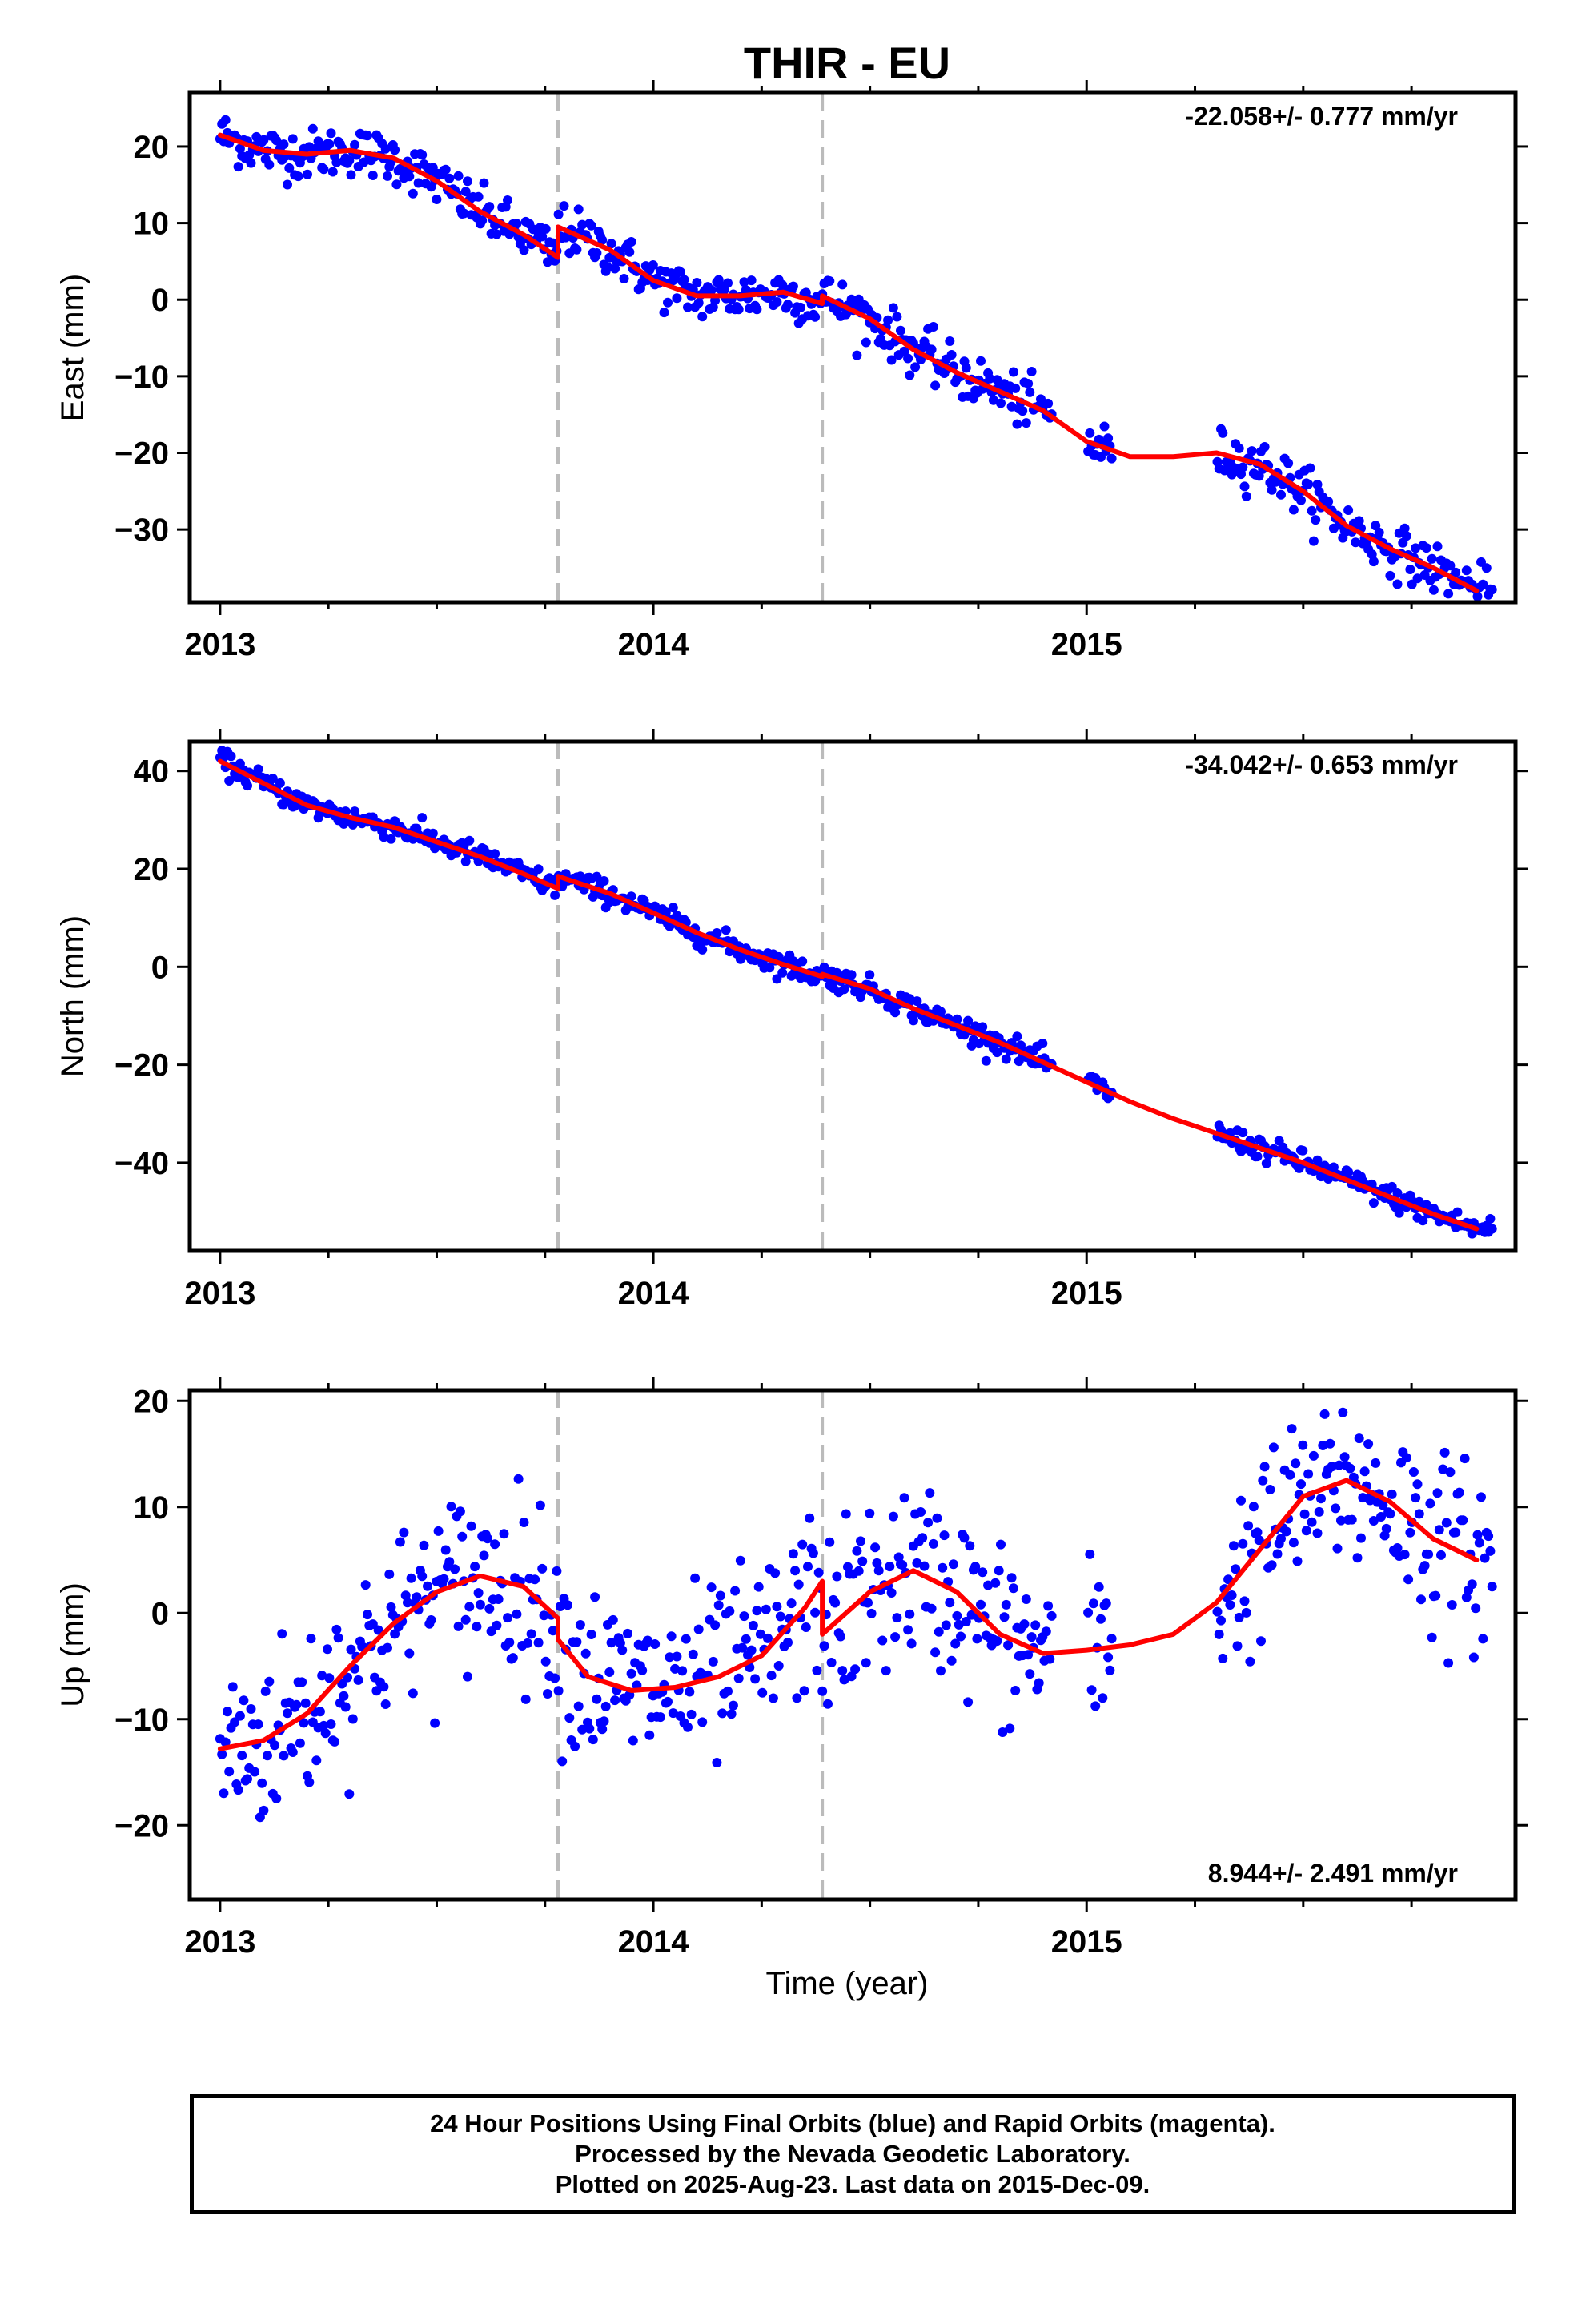 The width and height of the screenshot is (1582, 2324). Describe the element at coordinates (654, 1942) in the screenshot. I see `x-tick-label: 2014` at that location.